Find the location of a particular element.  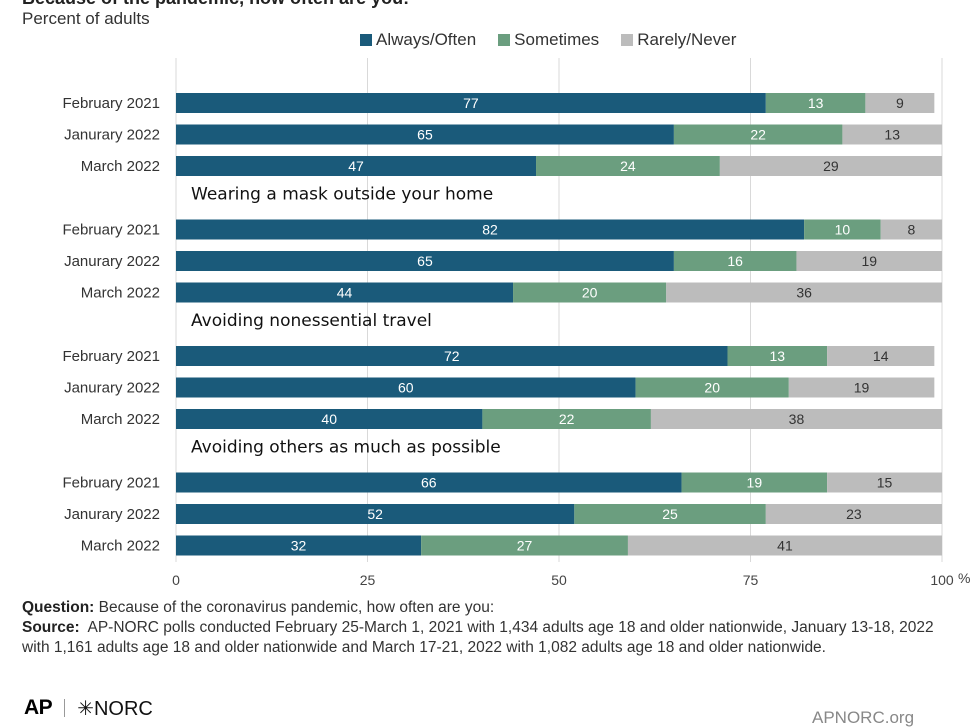

legend-swatch-rarely-never is located at coordinates (627, 40).